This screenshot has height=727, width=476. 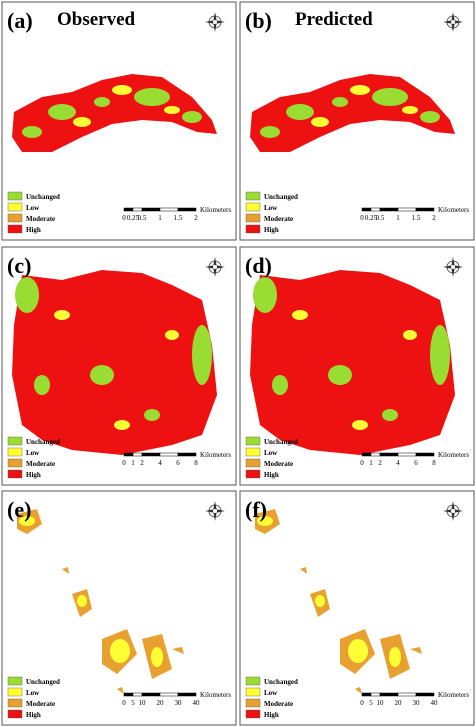 What do you see at coordinates (19, 509) in the screenshot?
I see `panel-label: (e)` at bounding box center [19, 509].